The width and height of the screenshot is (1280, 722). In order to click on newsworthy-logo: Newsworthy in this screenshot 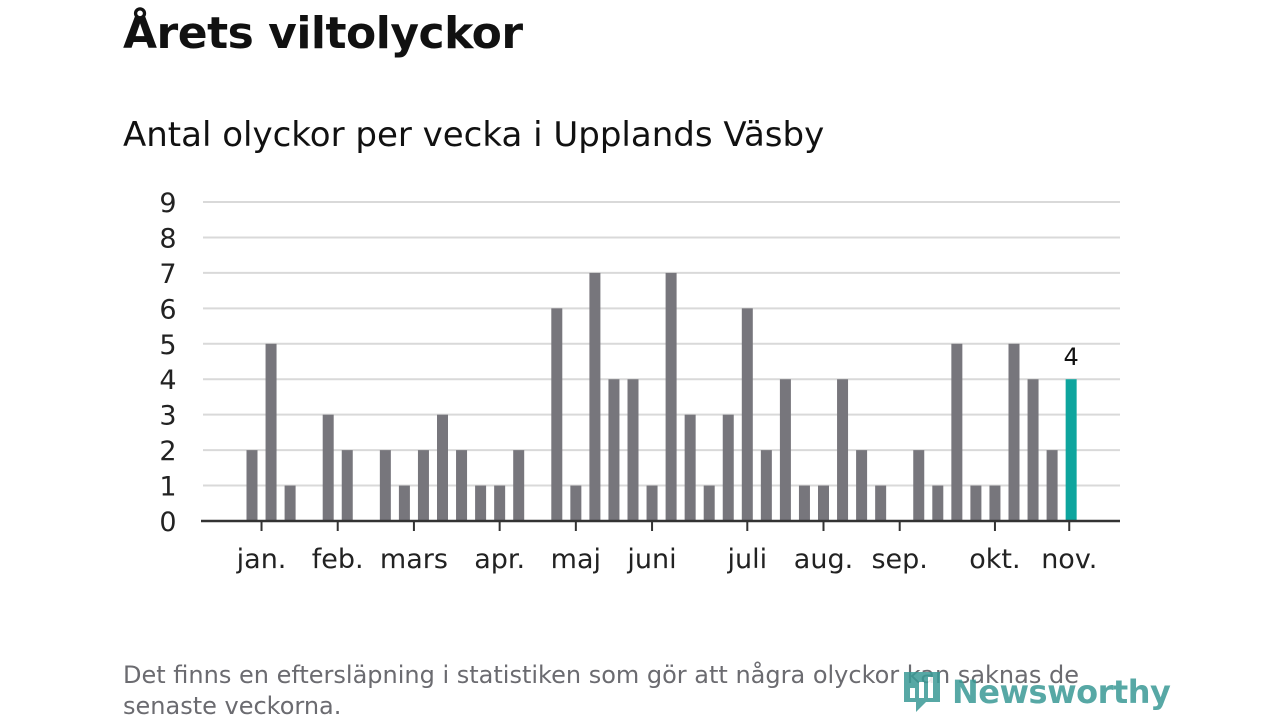, I will do `click(1035, 692)`.